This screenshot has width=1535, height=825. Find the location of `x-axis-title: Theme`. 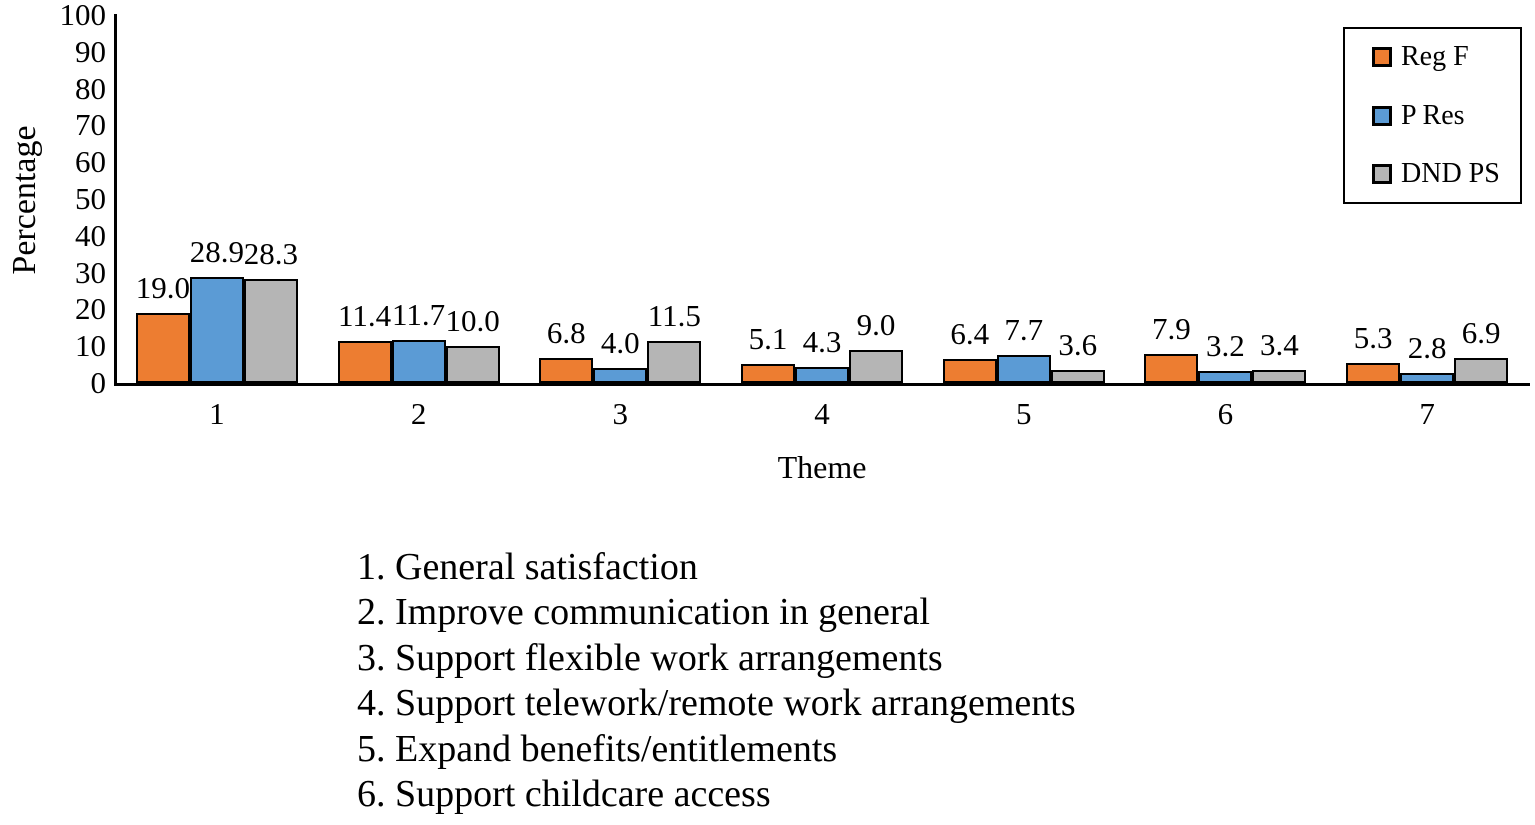

x-axis-title: Theme is located at coordinates (822, 467).